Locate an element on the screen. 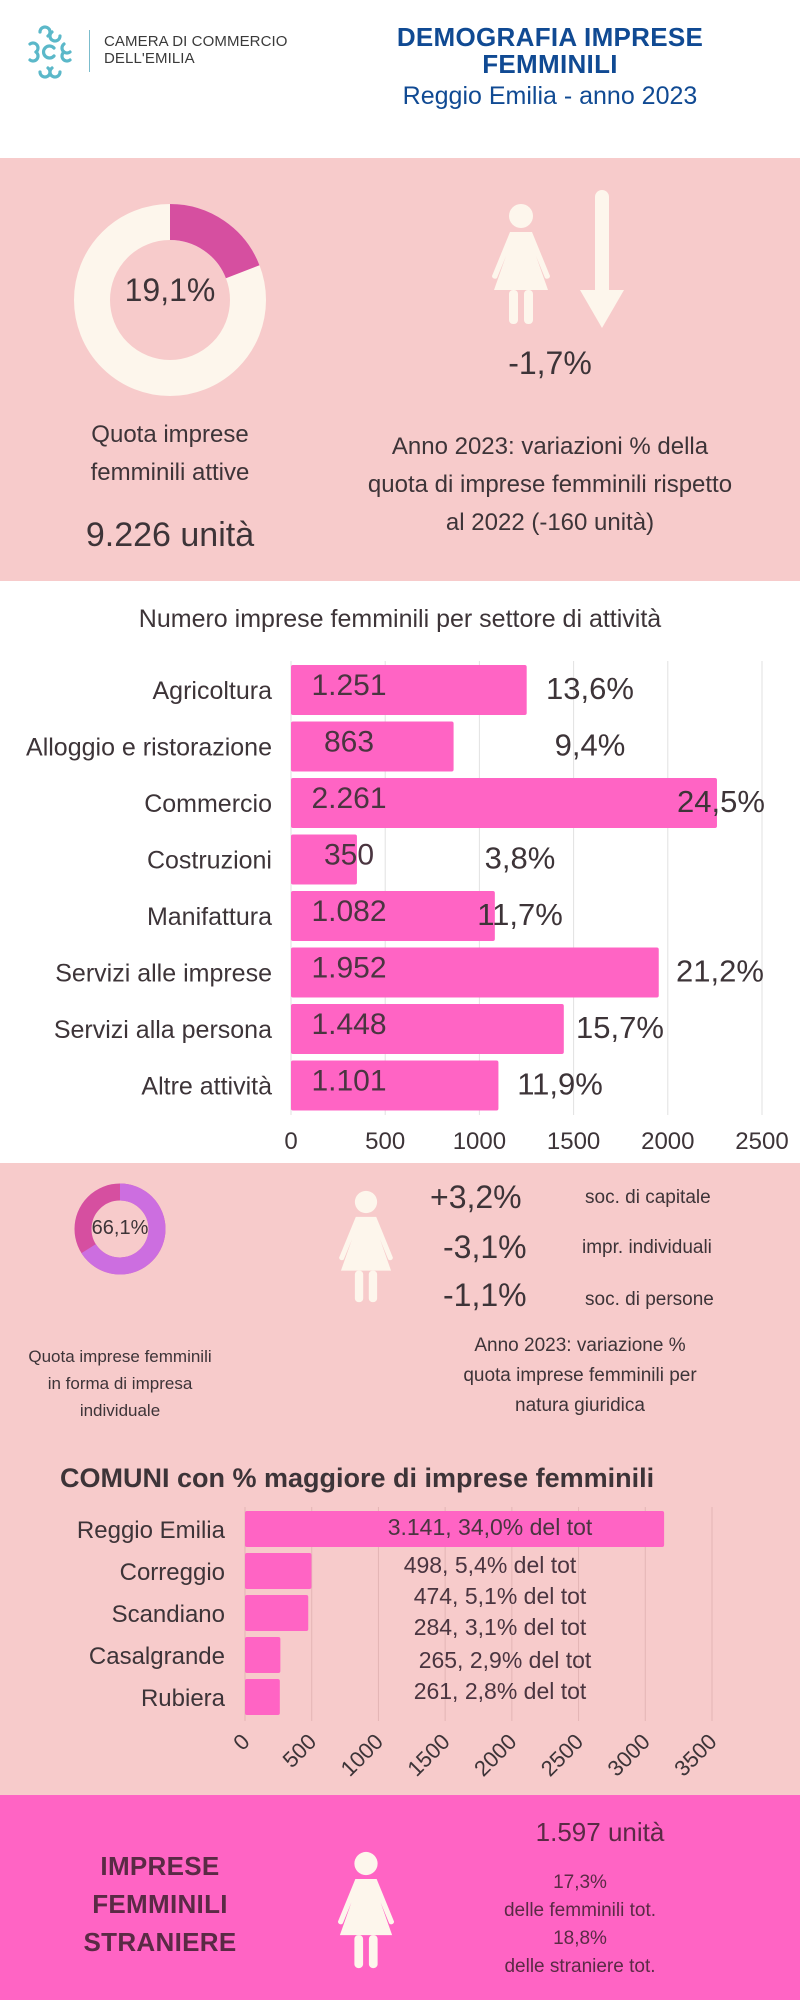 The image size is (800, 2000). change-desc-line2: quota di imprese femminili rispetto is located at coordinates (550, 484).